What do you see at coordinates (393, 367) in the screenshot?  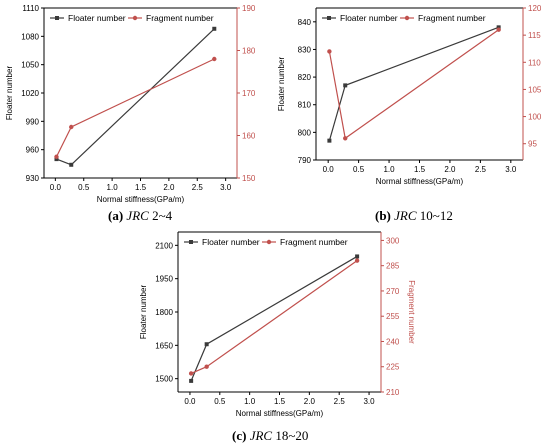 I see `y-tick-label-right: 225` at bounding box center [393, 367].